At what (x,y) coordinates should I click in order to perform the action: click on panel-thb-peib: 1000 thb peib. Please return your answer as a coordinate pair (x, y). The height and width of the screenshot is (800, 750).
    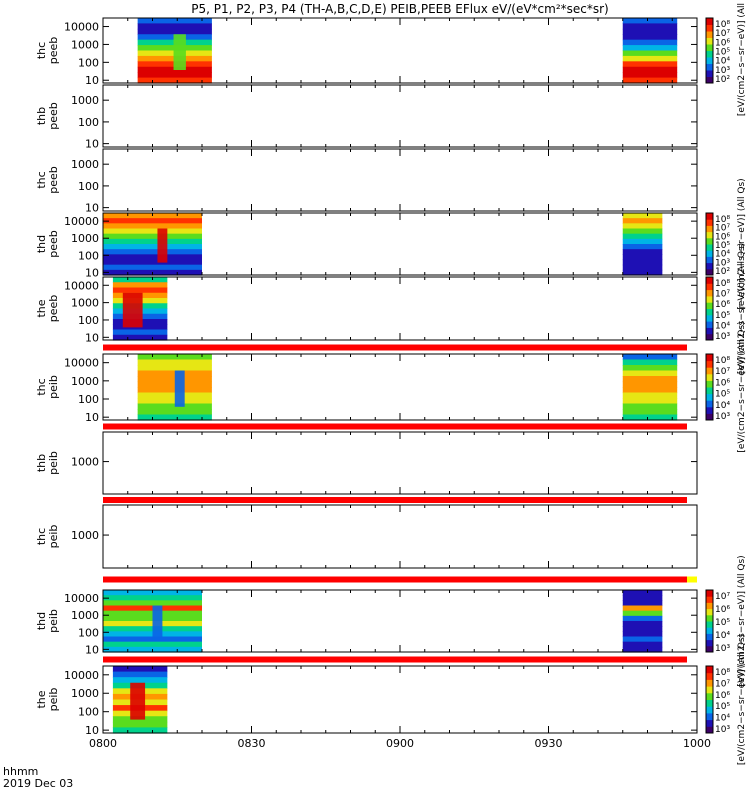
    Looking at the image, I should click on (366, 463).